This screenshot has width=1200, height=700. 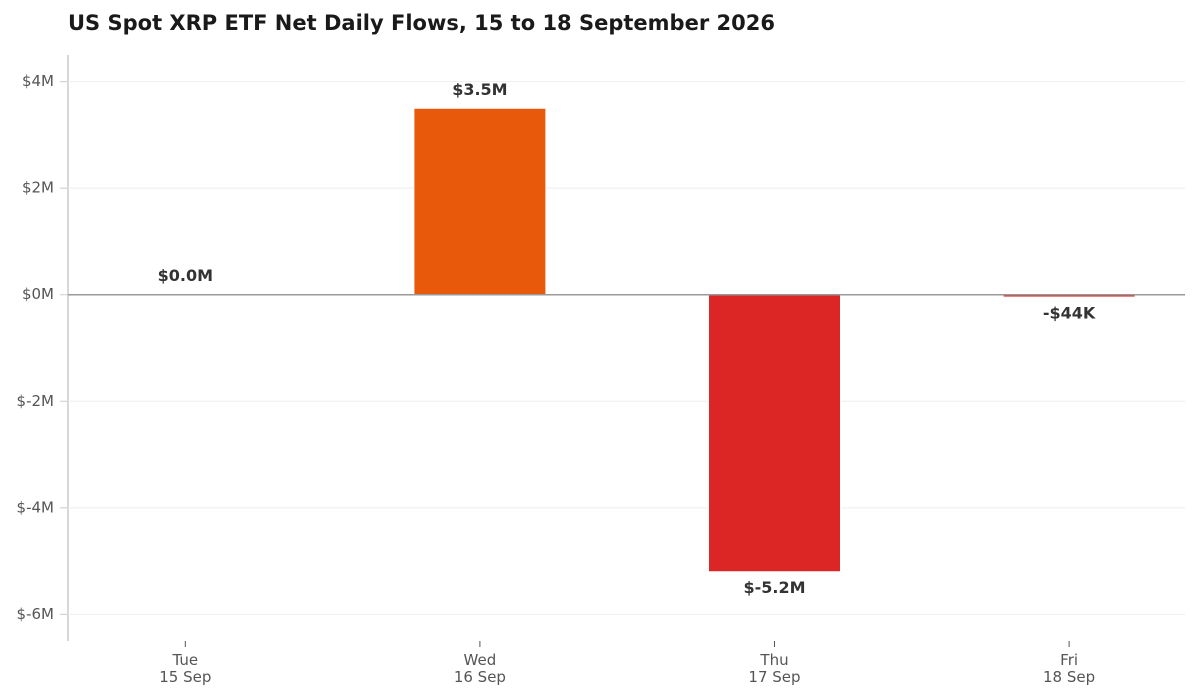 What do you see at coordinates (480, 668) in the screenshot?
I see `x-tick-label: Wed 16 Sep` at bounding box center [480, 668].